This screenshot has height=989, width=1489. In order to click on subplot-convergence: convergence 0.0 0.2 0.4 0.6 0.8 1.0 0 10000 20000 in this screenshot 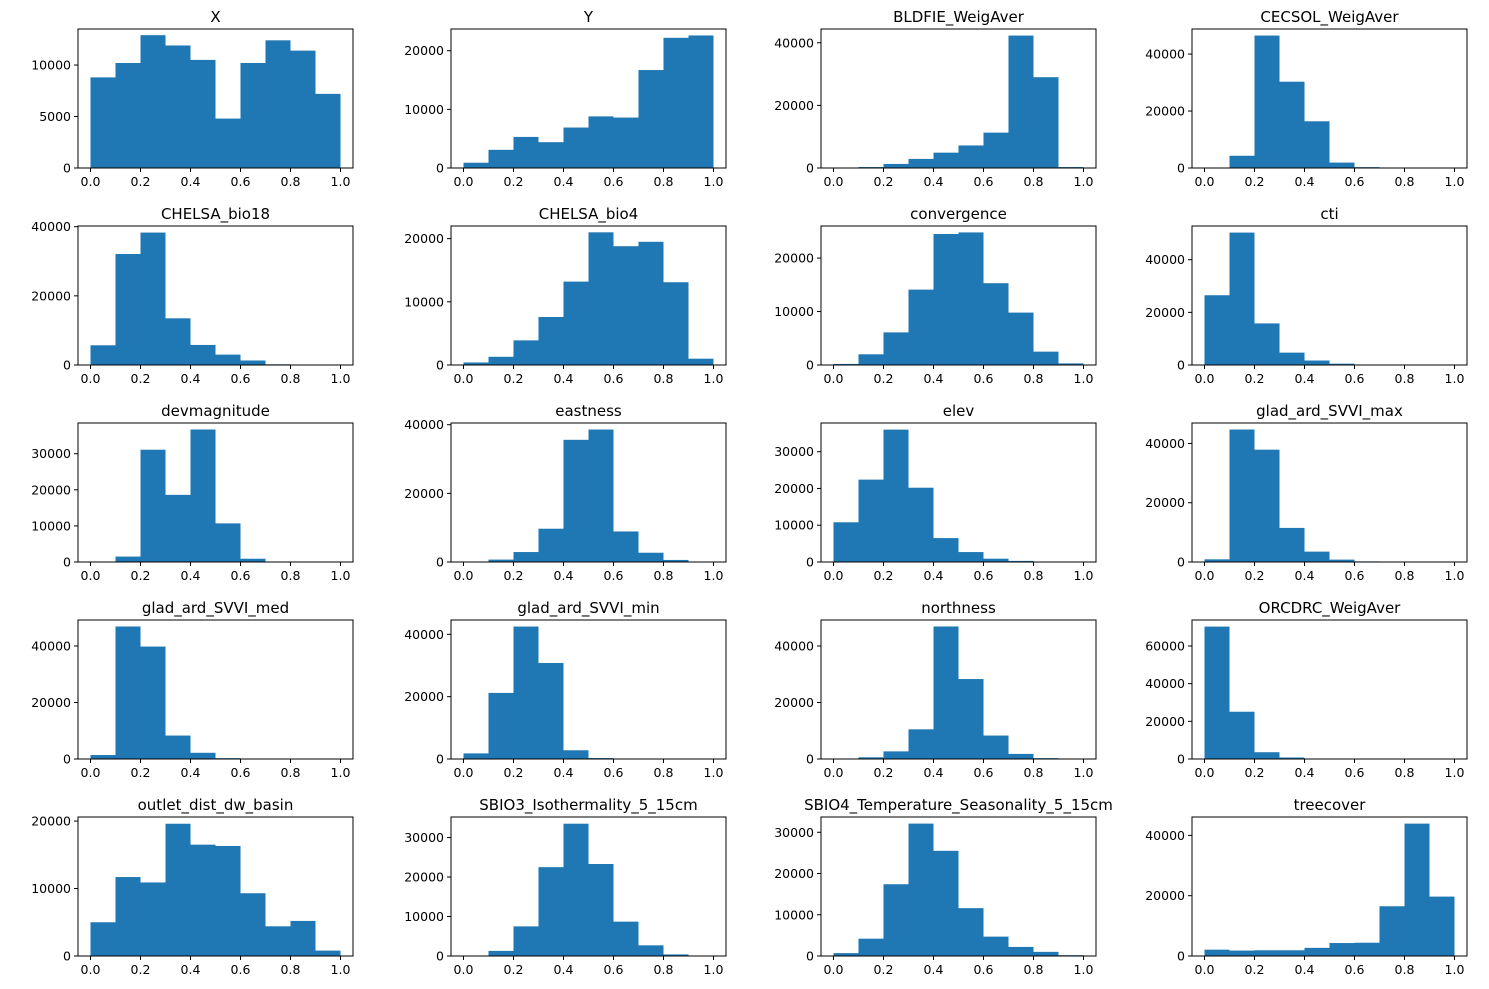, I will do `click(935, 295)`.